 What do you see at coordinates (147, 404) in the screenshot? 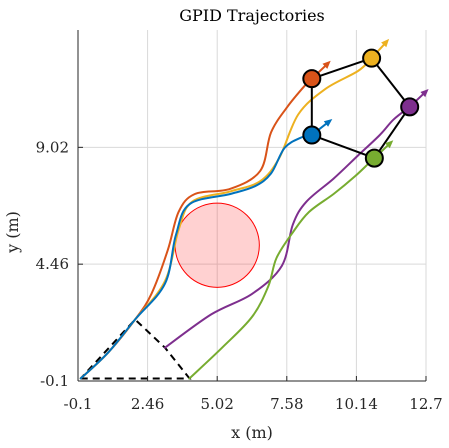
I see `x-tick-label: 2.46` at bounding box center [147, 404].